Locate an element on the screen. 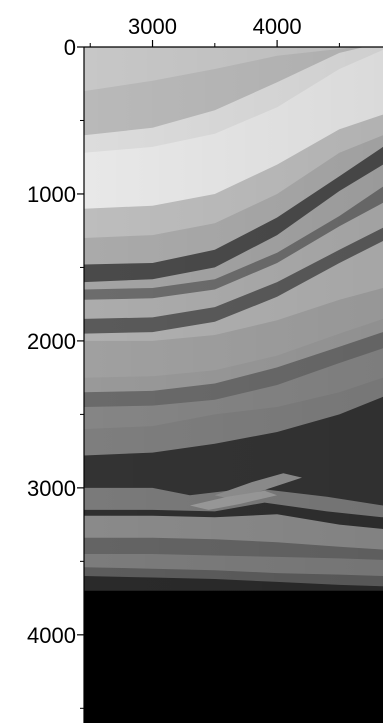 This screenshot has height=723, width=383. x-tick-label: 4000 is located at coordinates (277, 26).